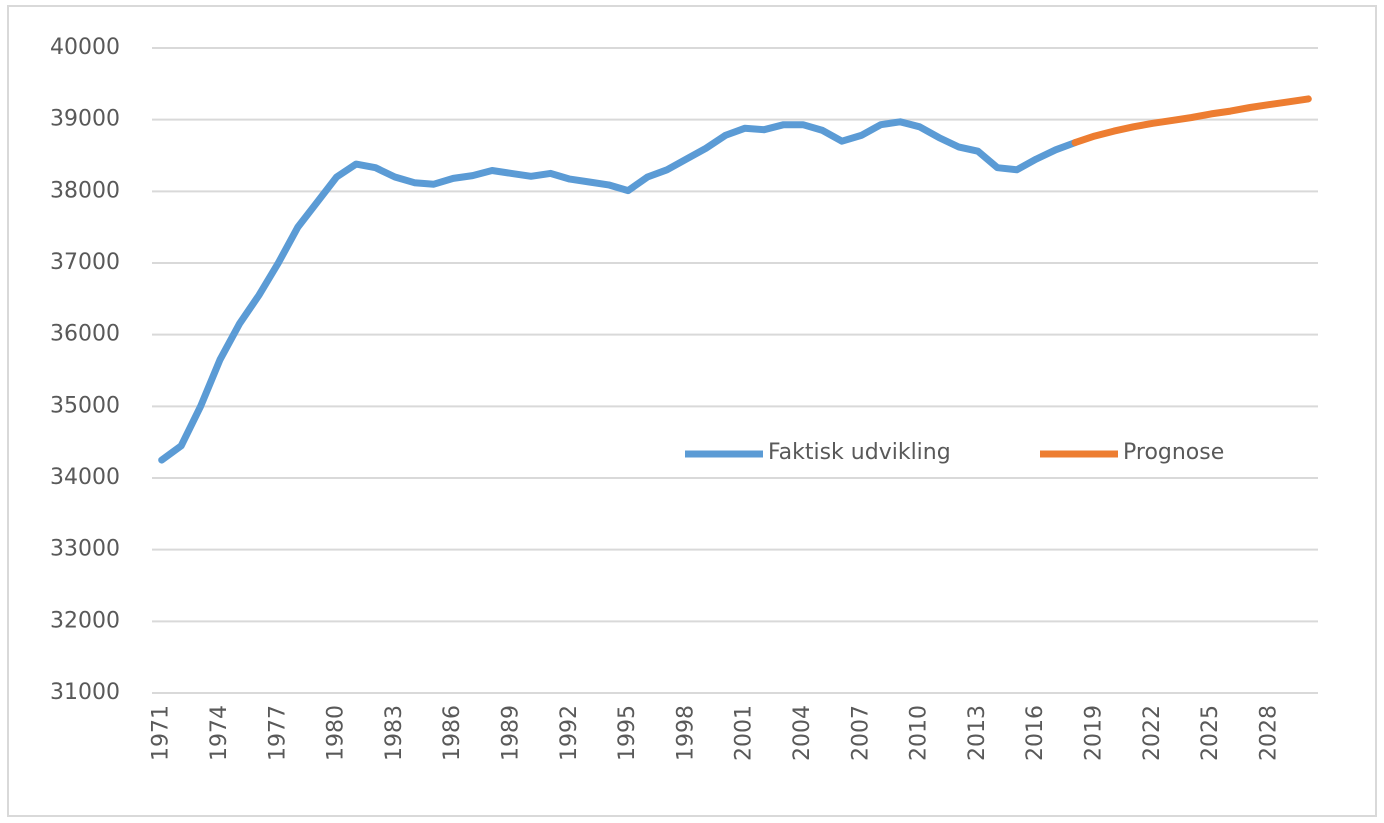  Describe the element at coordinates (85, 47) in the screenshot. I see `y-tick-label: 40000` at that location.